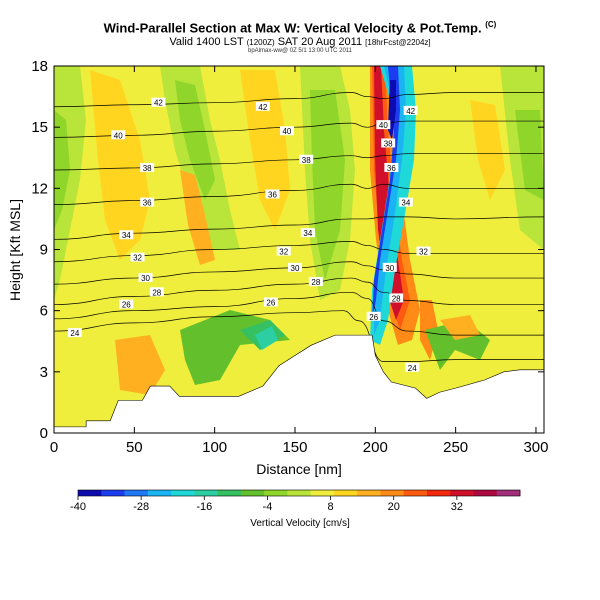 The image size is (600, 600). I want to click on contour-label-text: 32, so click(283, 252).